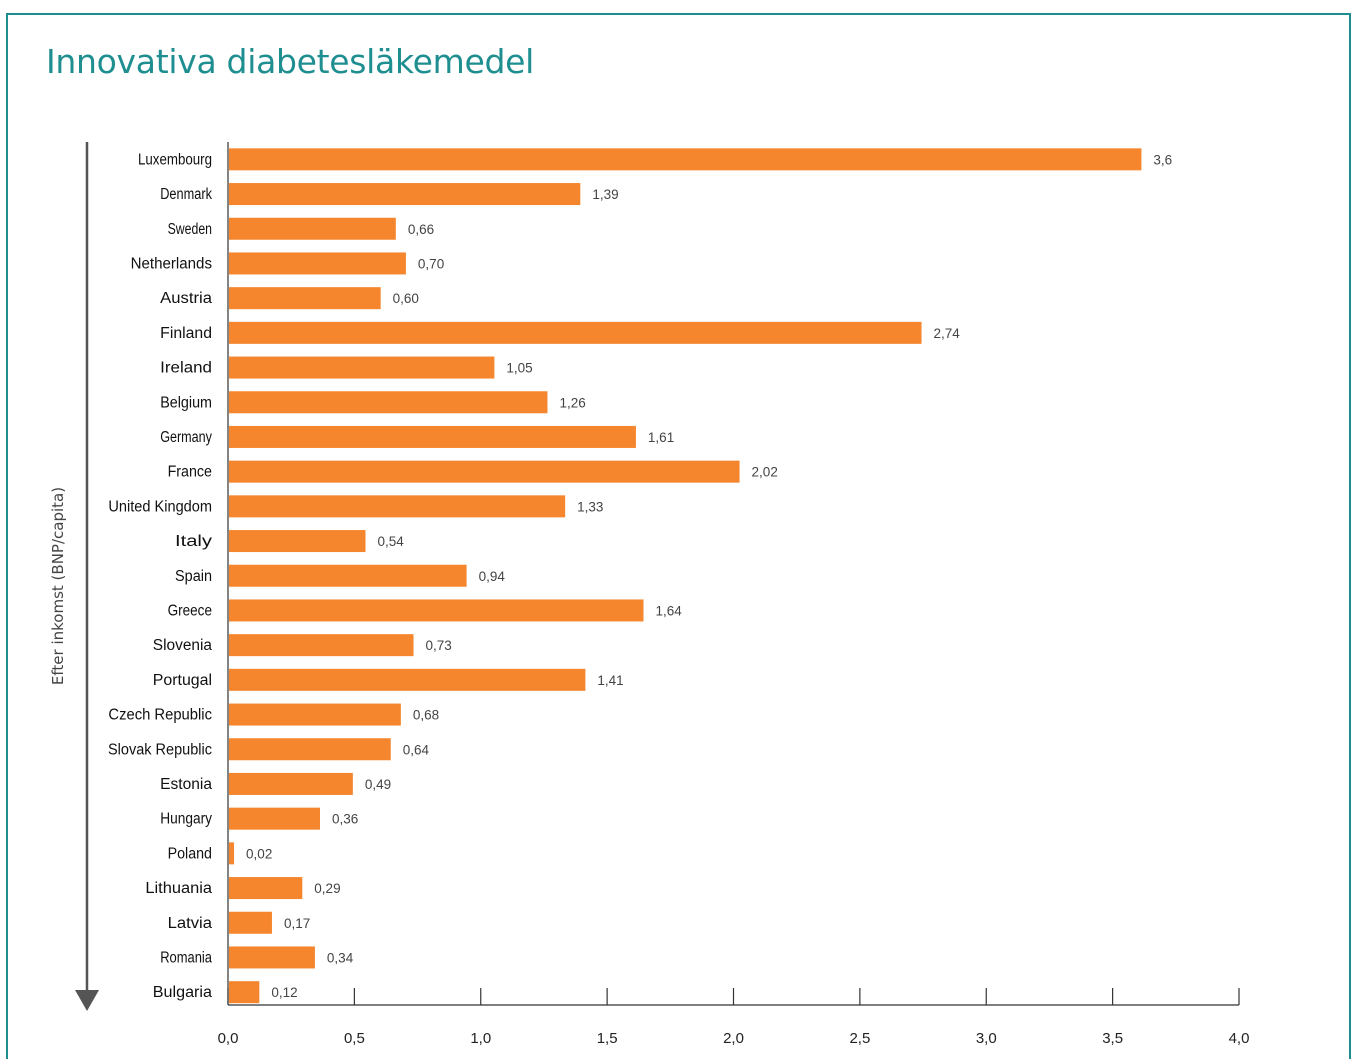 The height and width of the screenshot is (1059, 1360). I want to click on value-label: 0,34, so click(340, 957).